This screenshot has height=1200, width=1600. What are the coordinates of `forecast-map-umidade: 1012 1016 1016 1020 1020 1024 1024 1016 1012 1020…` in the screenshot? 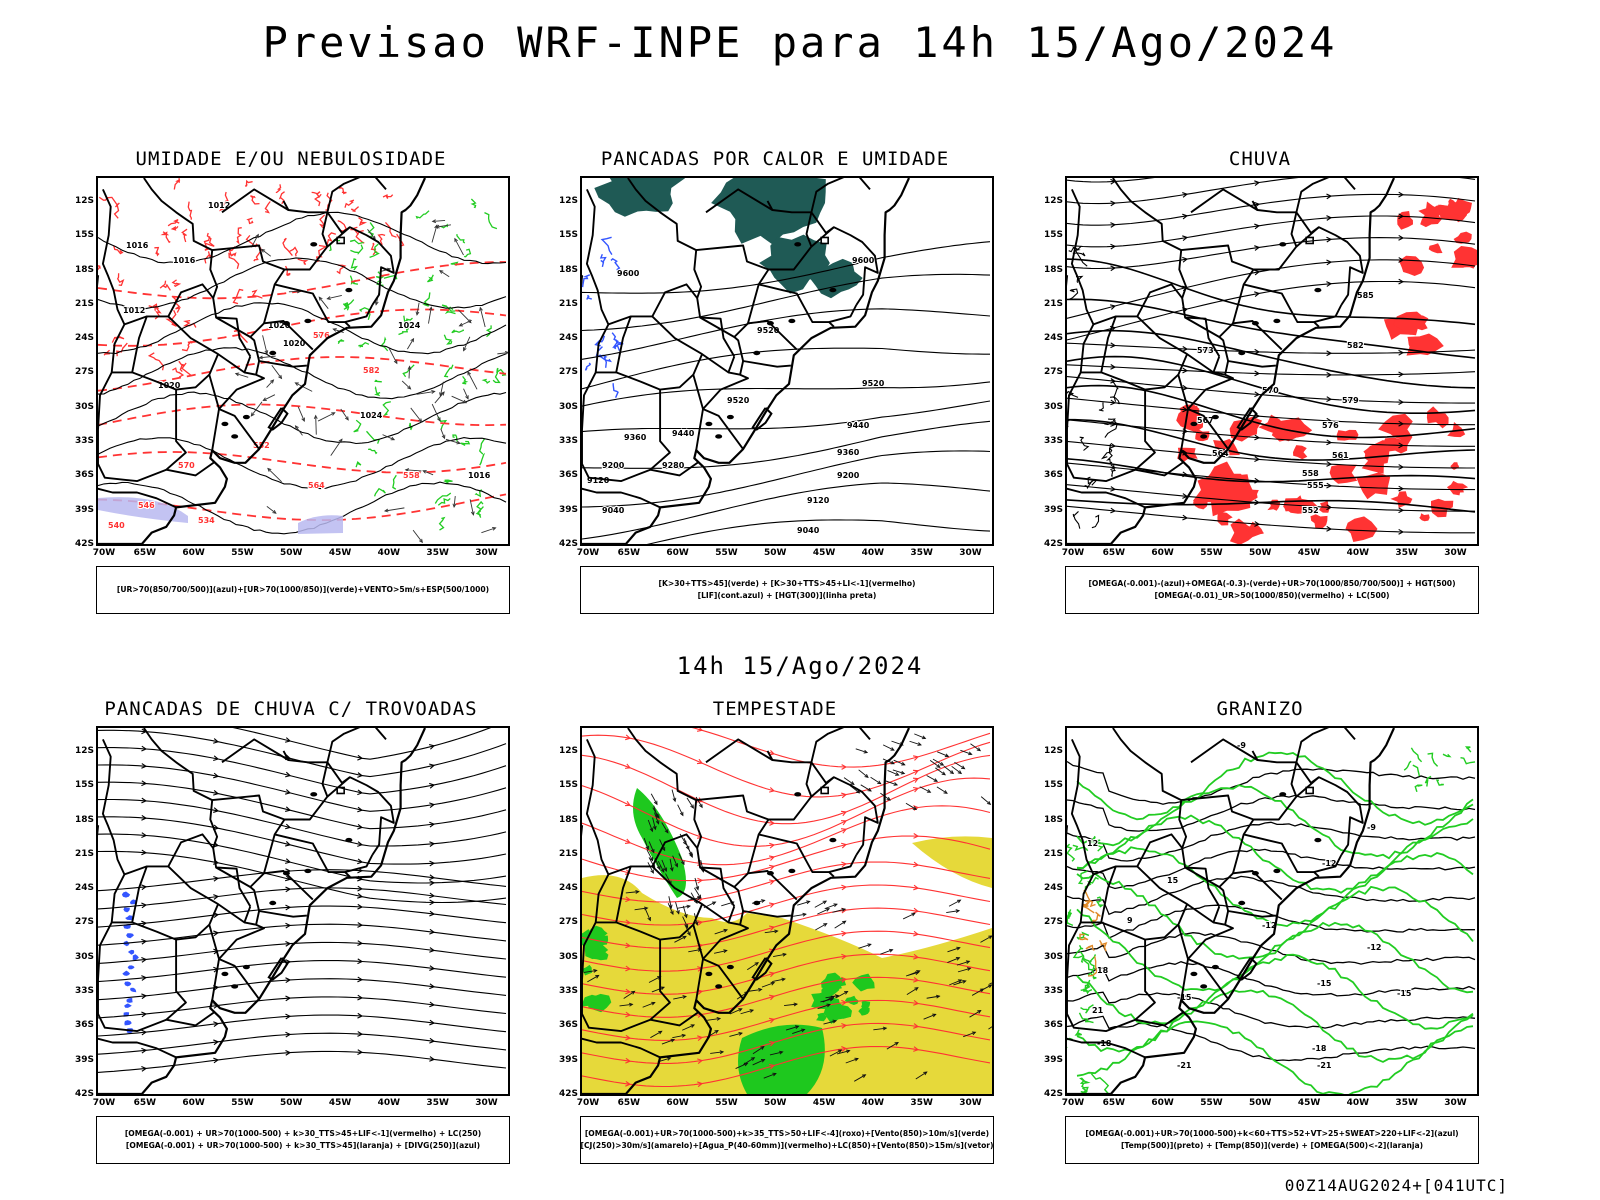 It's located at (303, 361).